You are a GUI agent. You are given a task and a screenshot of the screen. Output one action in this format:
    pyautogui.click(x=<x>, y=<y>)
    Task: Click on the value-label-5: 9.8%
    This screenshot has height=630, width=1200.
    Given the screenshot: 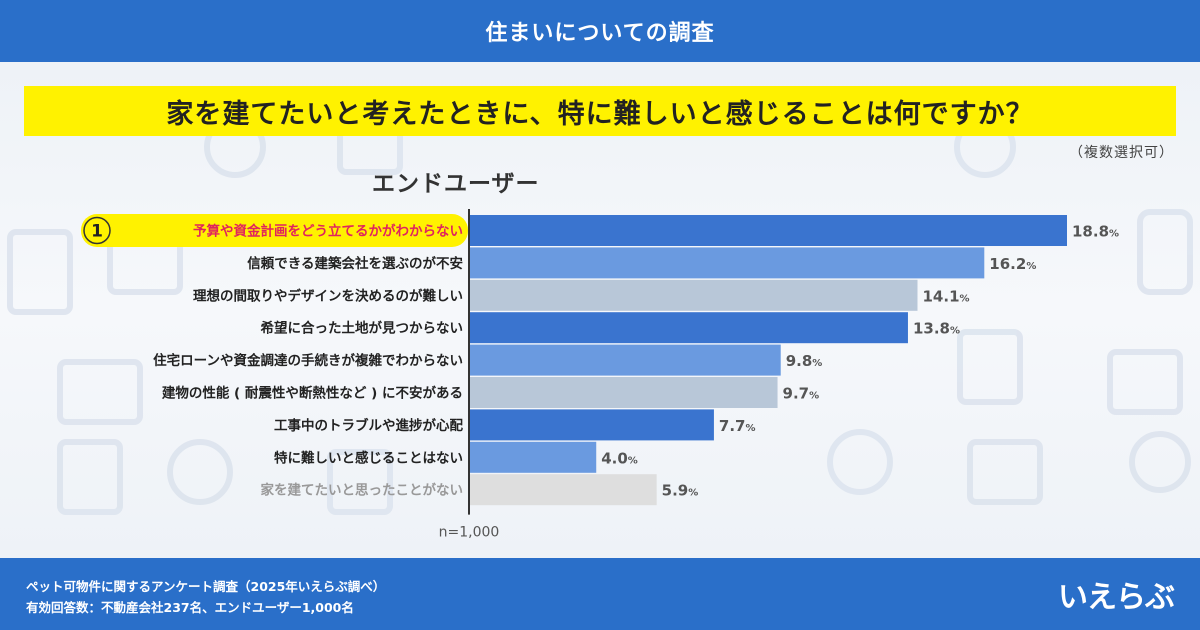 What is the action you would take?
    pyautogui.click(x=804, y=361)
    